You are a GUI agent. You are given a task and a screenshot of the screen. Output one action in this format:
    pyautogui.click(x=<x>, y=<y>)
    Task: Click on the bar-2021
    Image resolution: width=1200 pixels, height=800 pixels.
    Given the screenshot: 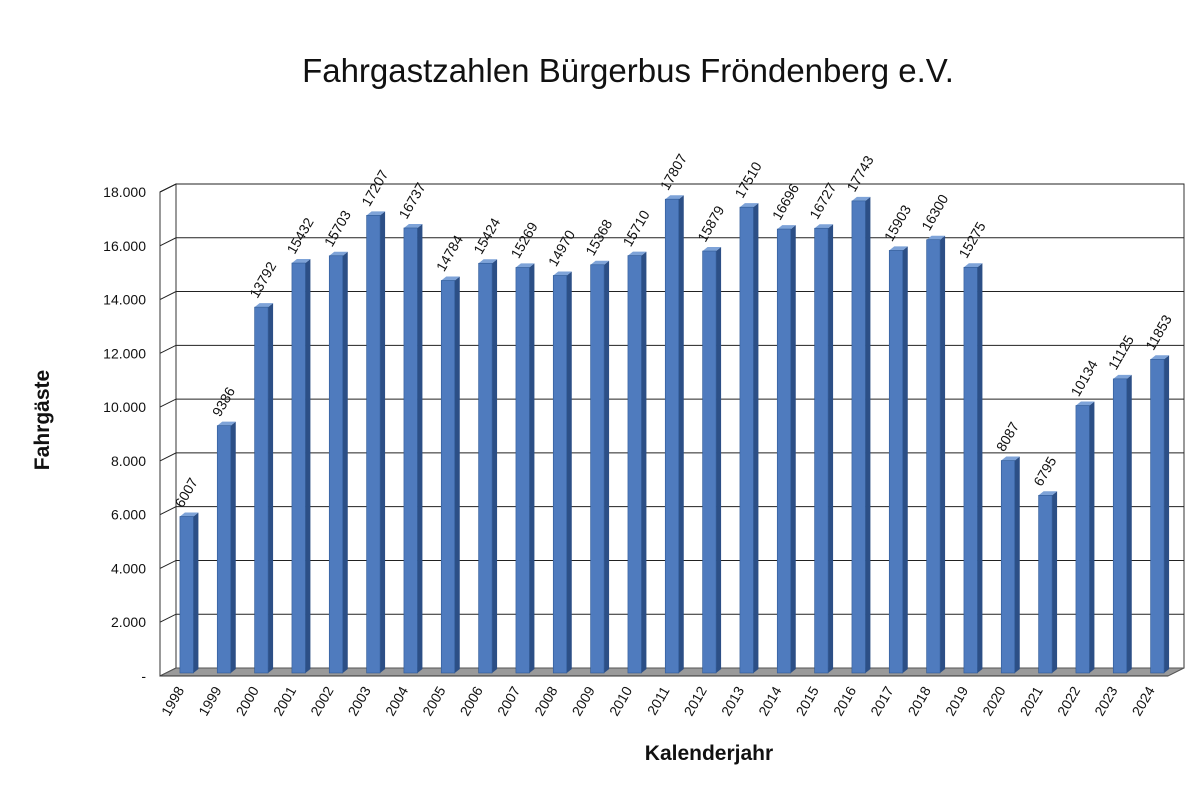 What is the action you would take?
    pyautogui.click(x=1048, y=582)
    